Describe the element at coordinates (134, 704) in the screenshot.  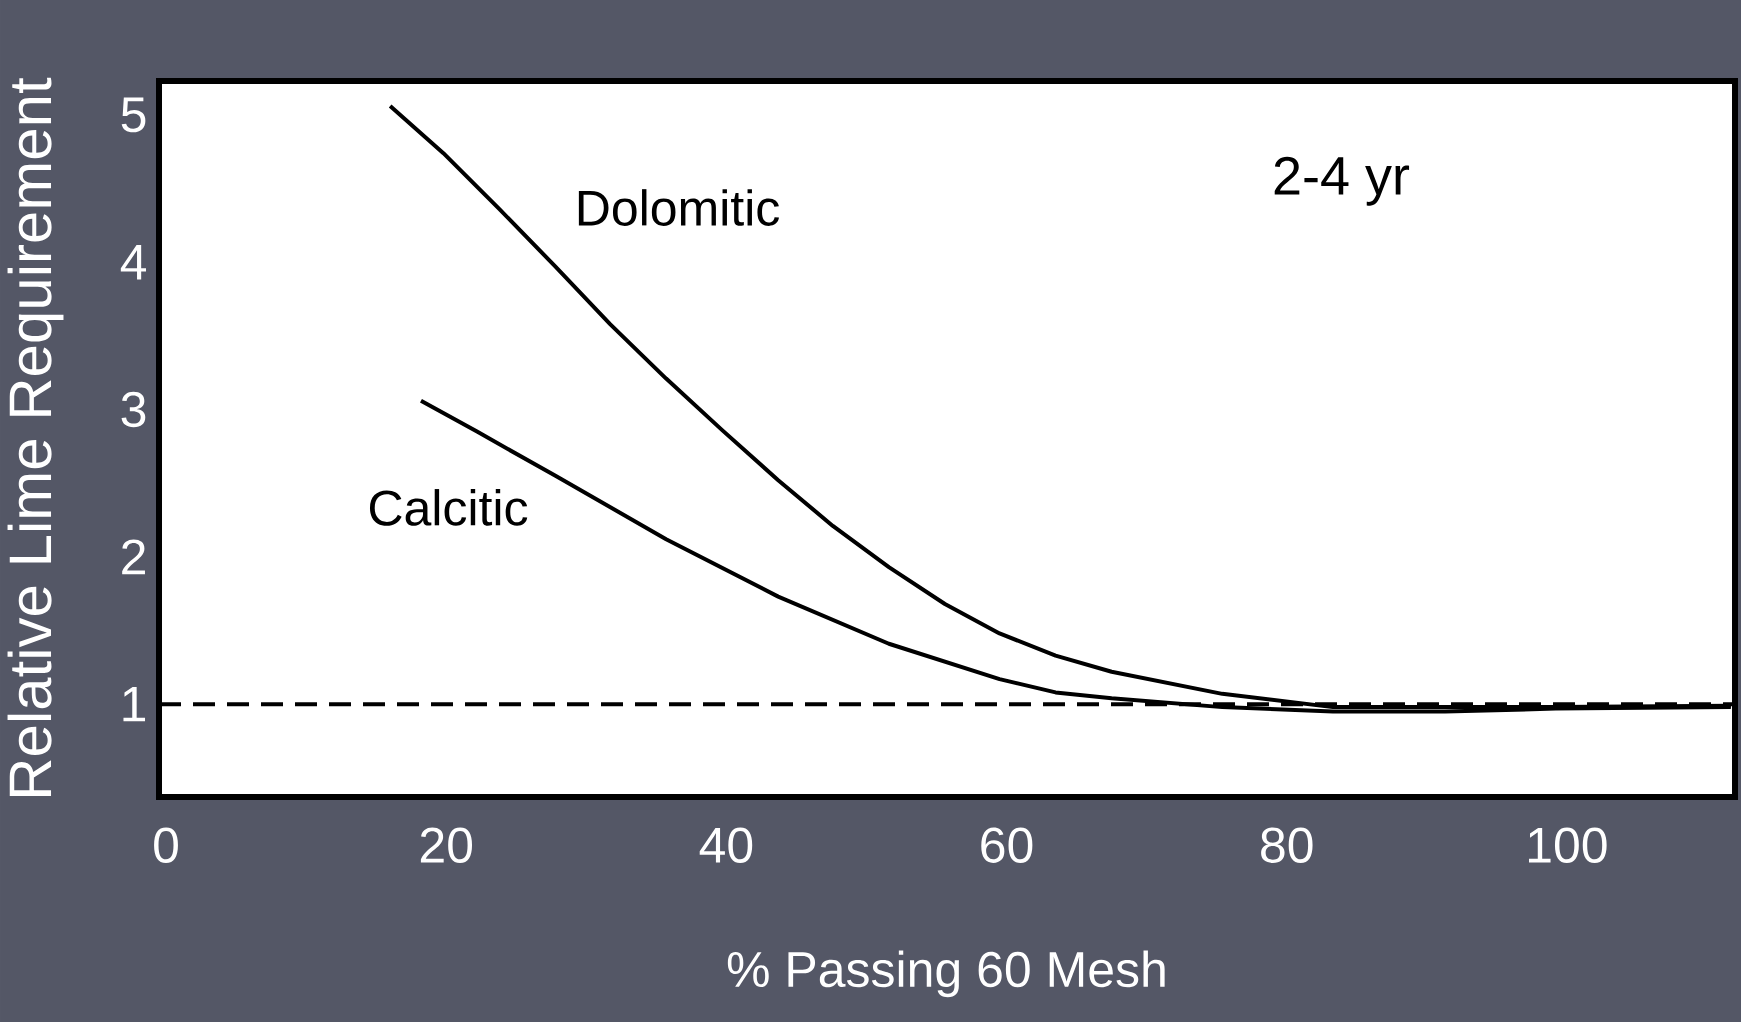
I see `y-tick-label: 1` at that location.